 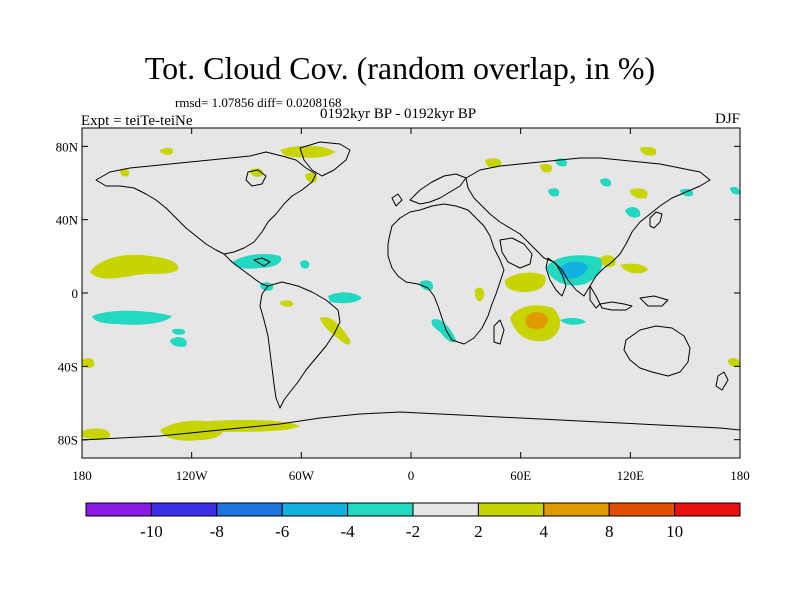 I want to click on lat-tick-label: 80S, so click(x=68, y=440).